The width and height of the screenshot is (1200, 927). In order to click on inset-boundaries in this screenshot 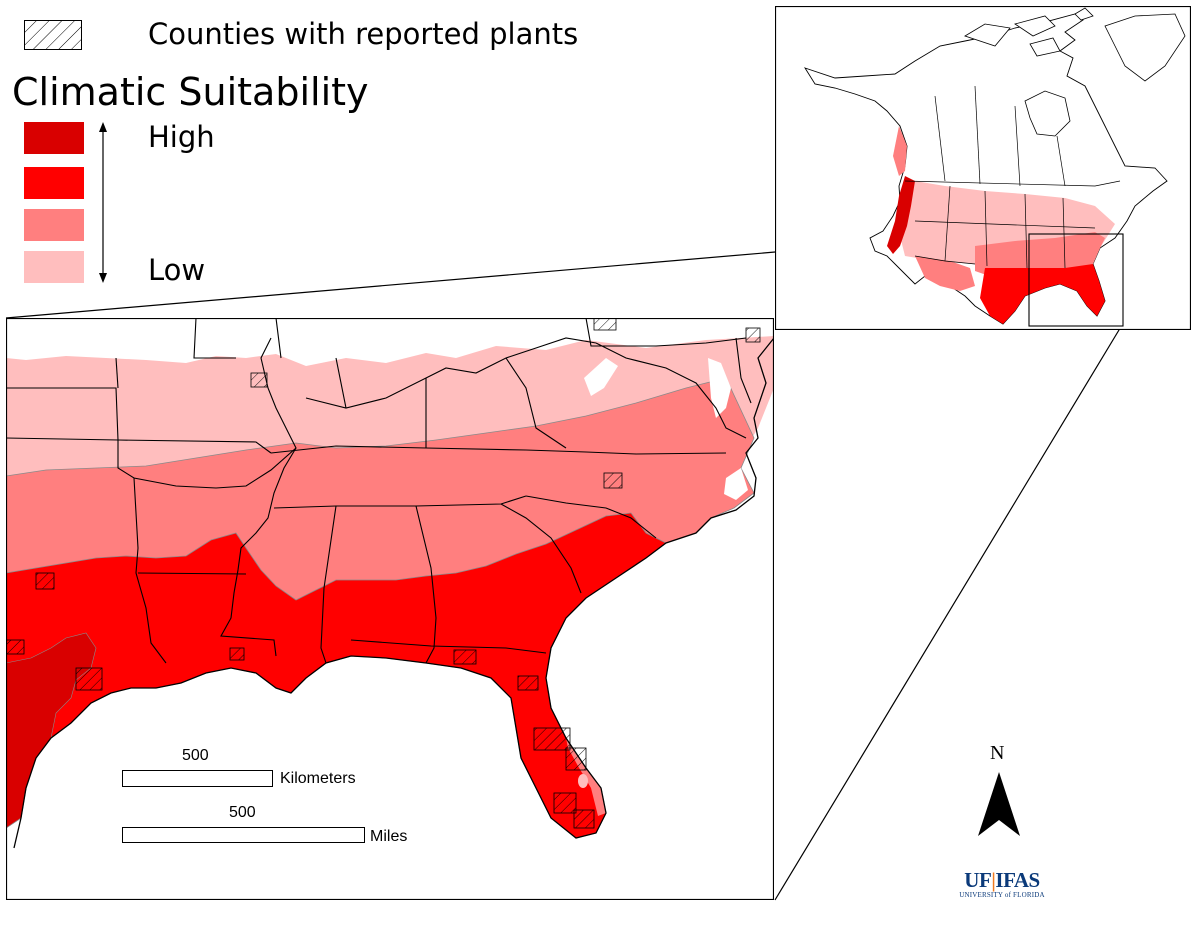, I will do `click(1012, 177)`.